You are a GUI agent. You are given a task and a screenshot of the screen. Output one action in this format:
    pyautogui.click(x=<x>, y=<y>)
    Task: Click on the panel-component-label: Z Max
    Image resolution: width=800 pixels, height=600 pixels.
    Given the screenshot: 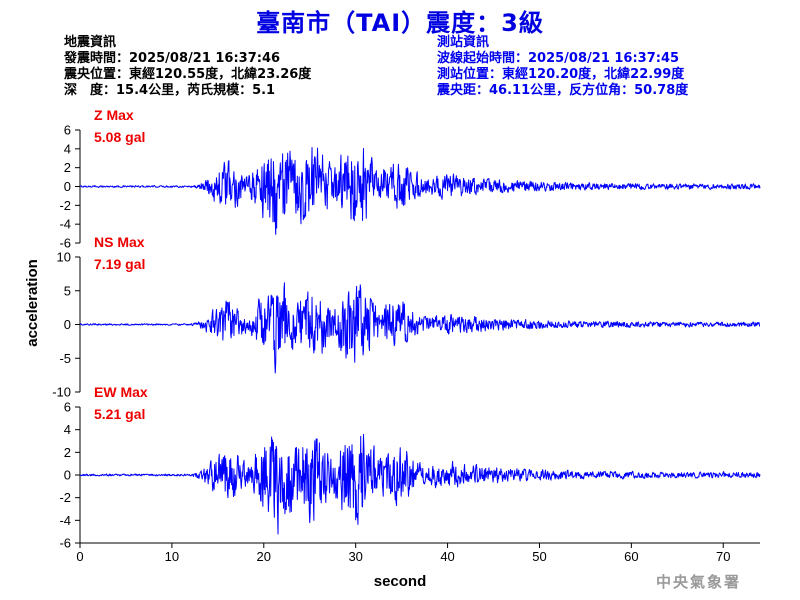 What is the action you would take?
    pyautogui.click(x=114, y=115)
    